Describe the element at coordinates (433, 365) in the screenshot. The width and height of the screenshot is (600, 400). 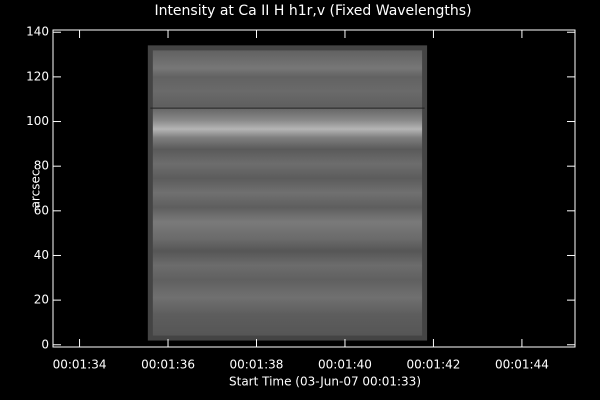
I see `x-tick-label: 00:01:42` at that location.